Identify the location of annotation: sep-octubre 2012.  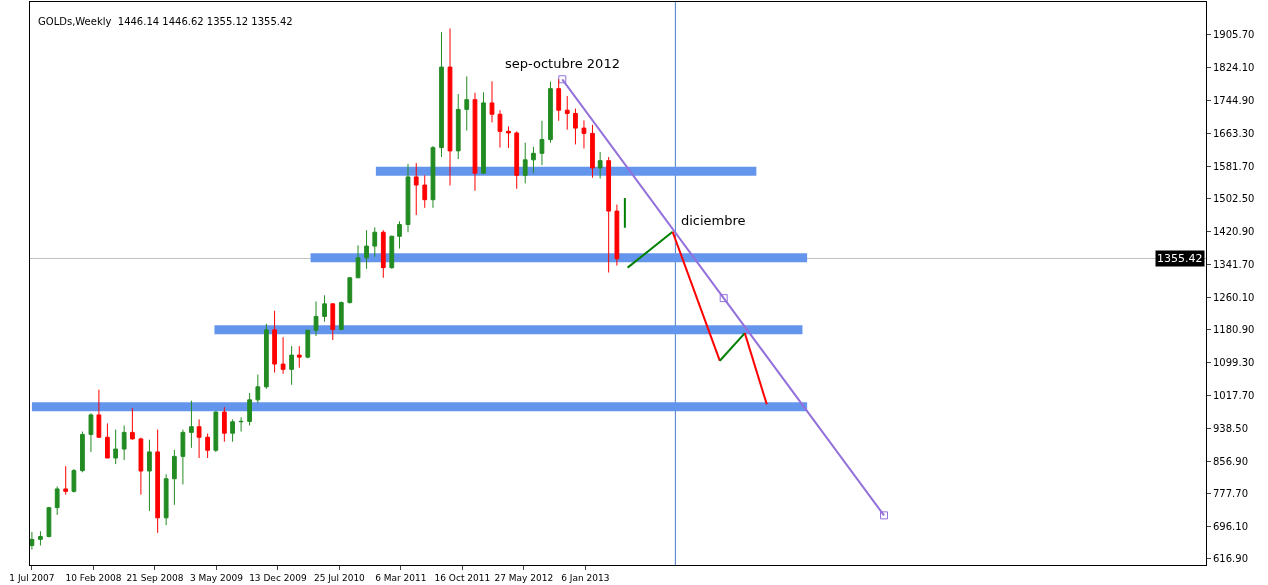
(562, 63).